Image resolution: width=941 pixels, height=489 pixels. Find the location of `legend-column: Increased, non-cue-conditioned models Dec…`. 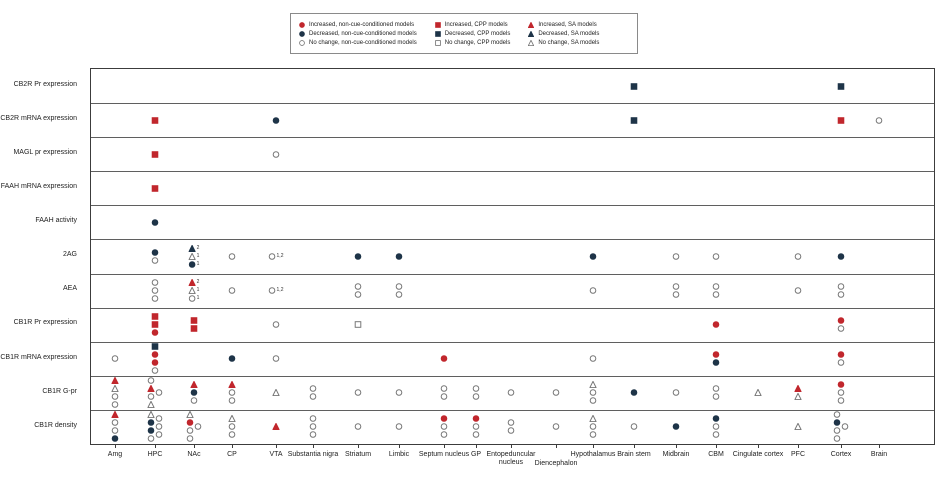

legend-column: Increased, non-cue-conditioned models Dec… is located at coordinates (358, 34).